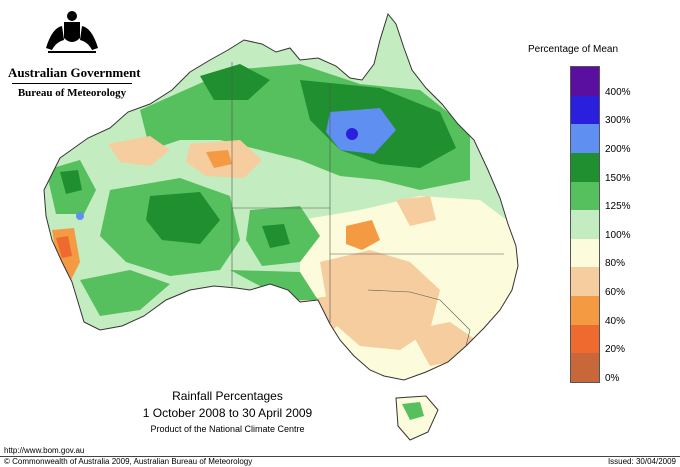 The width and height of the screenshot is (680, 467). Describe the element at coordinates (615, 350) in the screenshot. I see `legend-label: 20%` at that location.